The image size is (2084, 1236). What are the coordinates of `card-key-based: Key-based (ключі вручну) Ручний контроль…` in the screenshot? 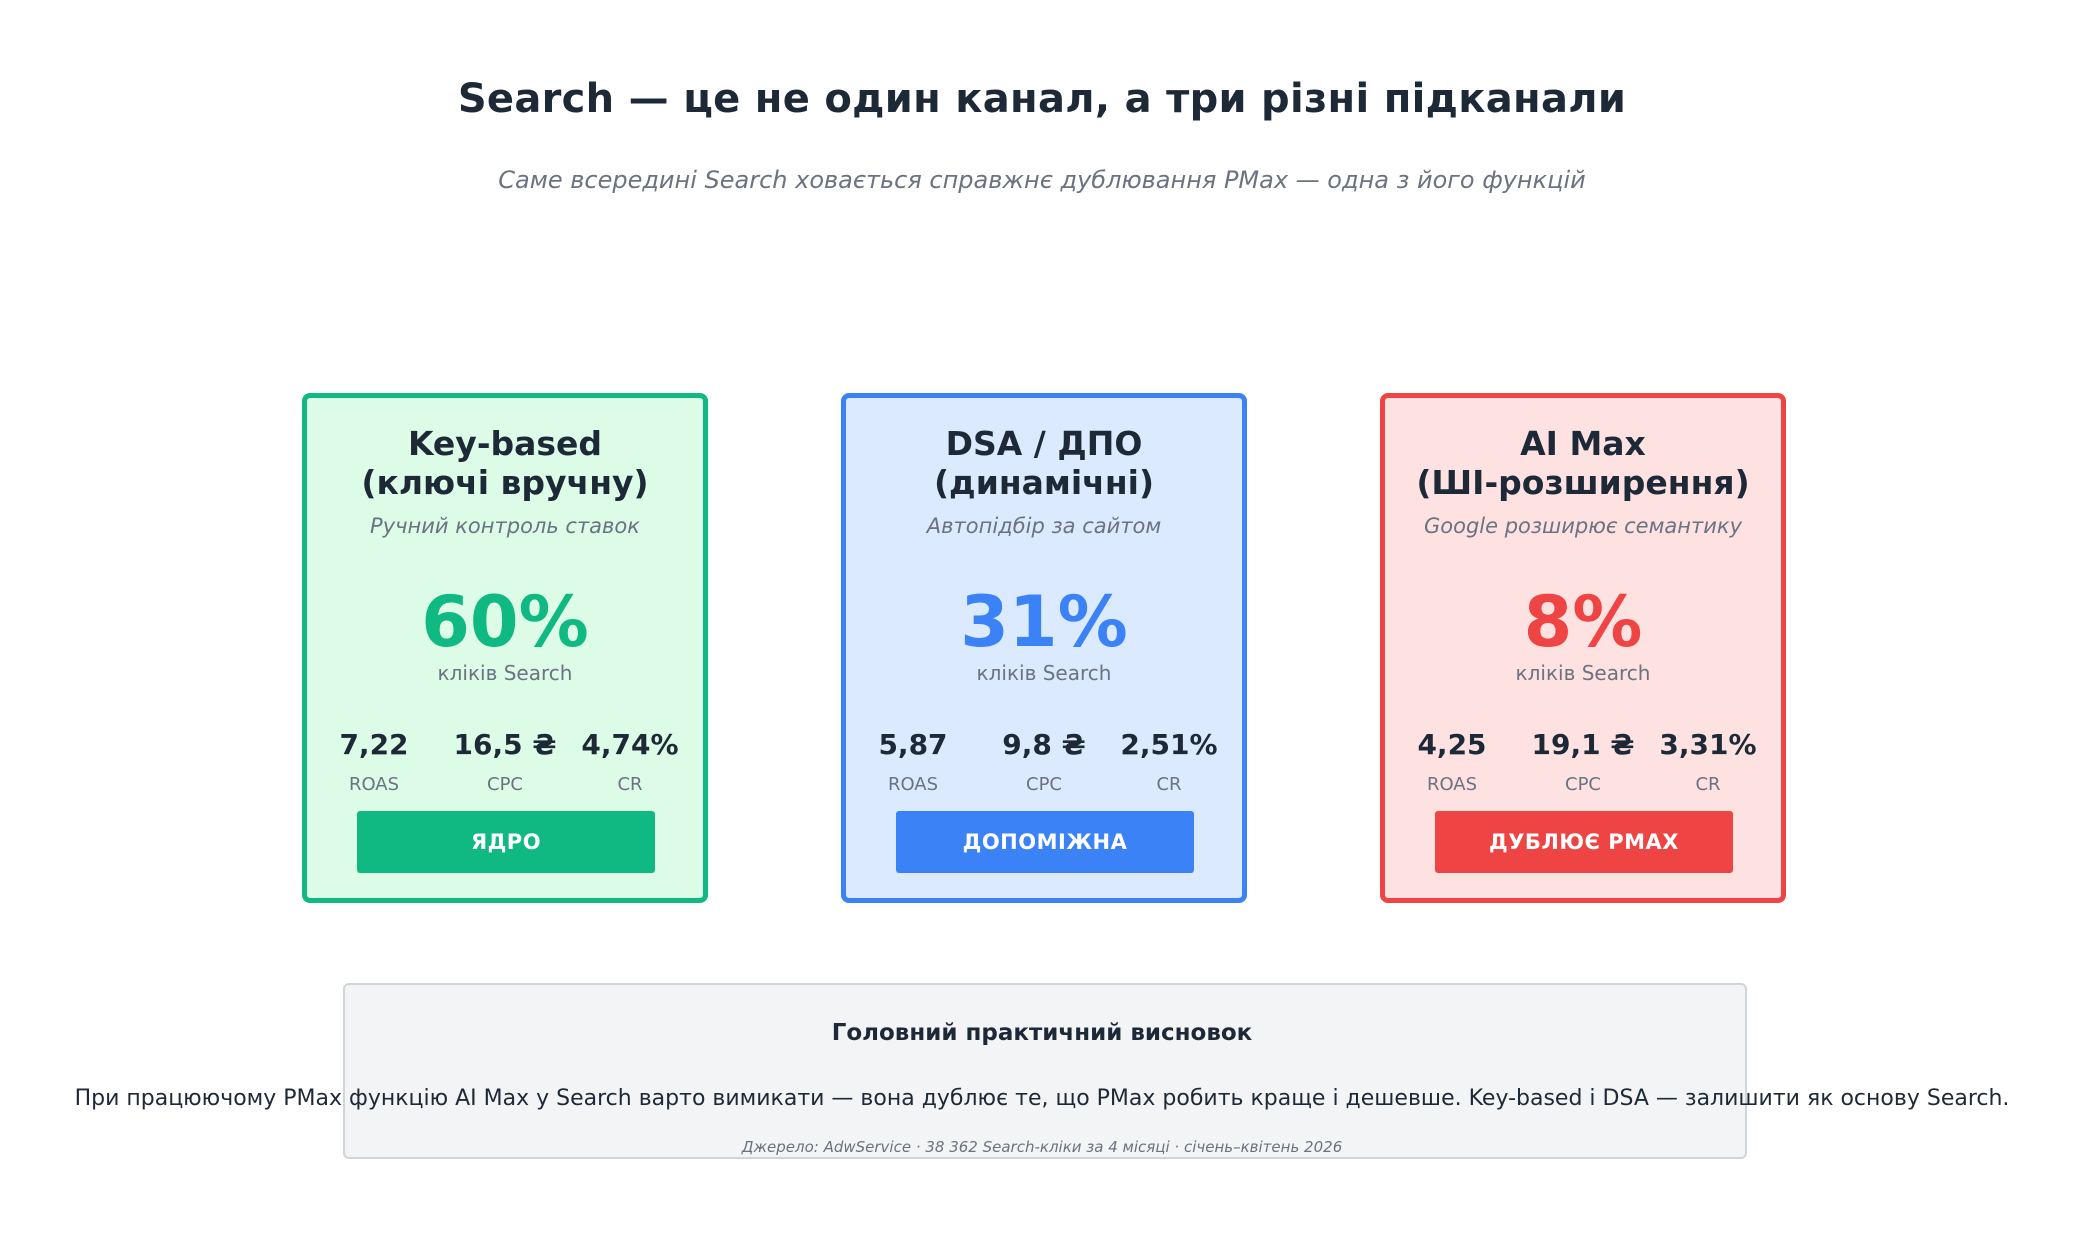 It's located at (505, 648).